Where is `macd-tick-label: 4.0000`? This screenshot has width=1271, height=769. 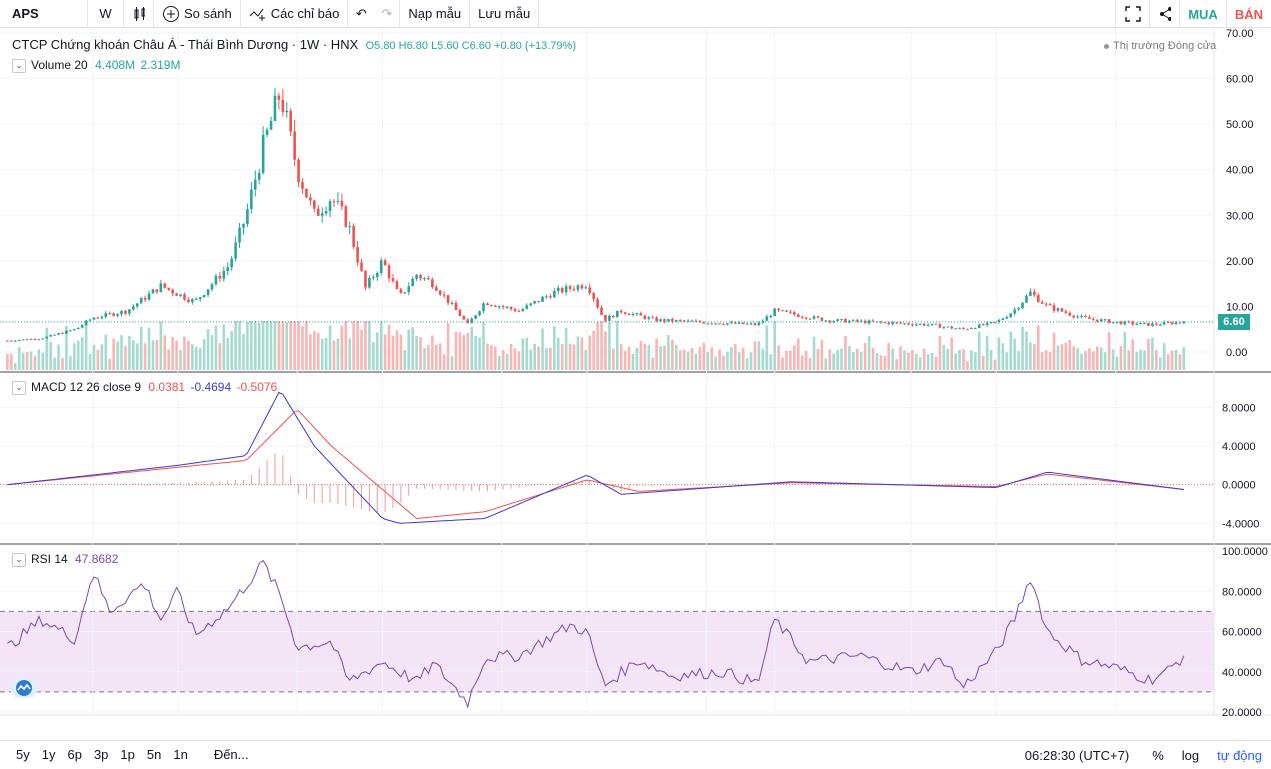 macd-tick-label: 4.0000 is located at coordinates (1239, 447).